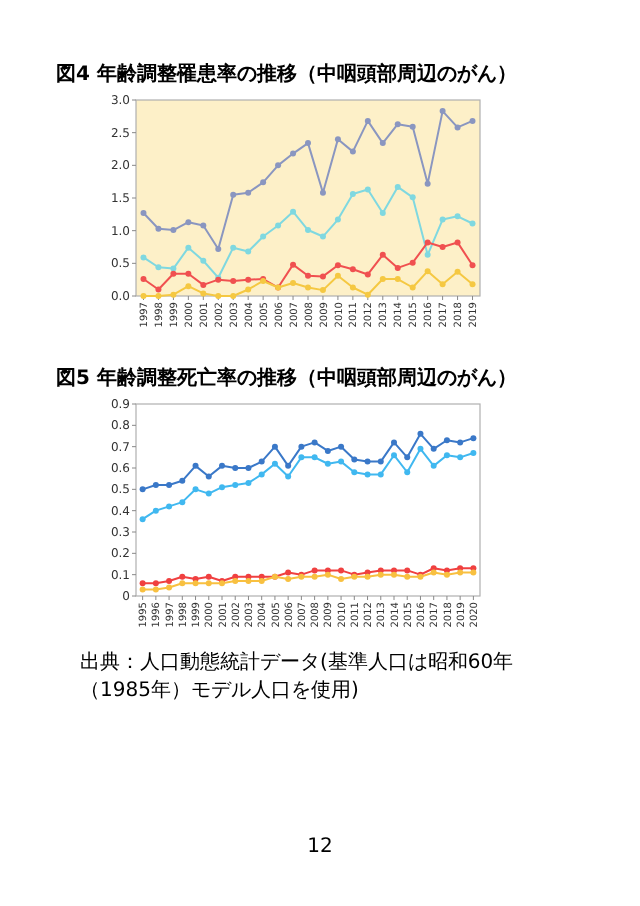  Describe the element at coordinates (286, 74) in the screenshot. I see `chart-title: 図4 年齢調整罹患率の推移（中咽頭部周辺のがん）` at that location.